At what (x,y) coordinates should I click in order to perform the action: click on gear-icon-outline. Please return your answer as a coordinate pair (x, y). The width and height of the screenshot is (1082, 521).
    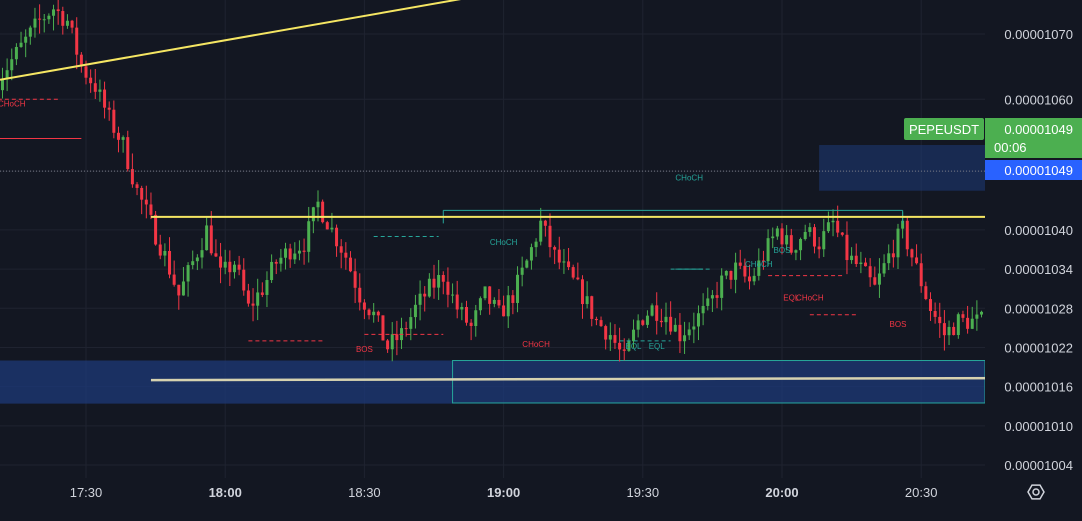
    Looking at the image, I should click on (1036, 492).